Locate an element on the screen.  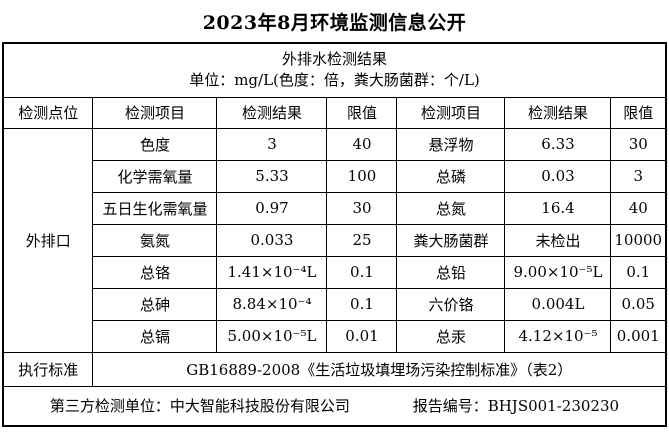
limit-cell: 3 is located at coordinates (638, 176).